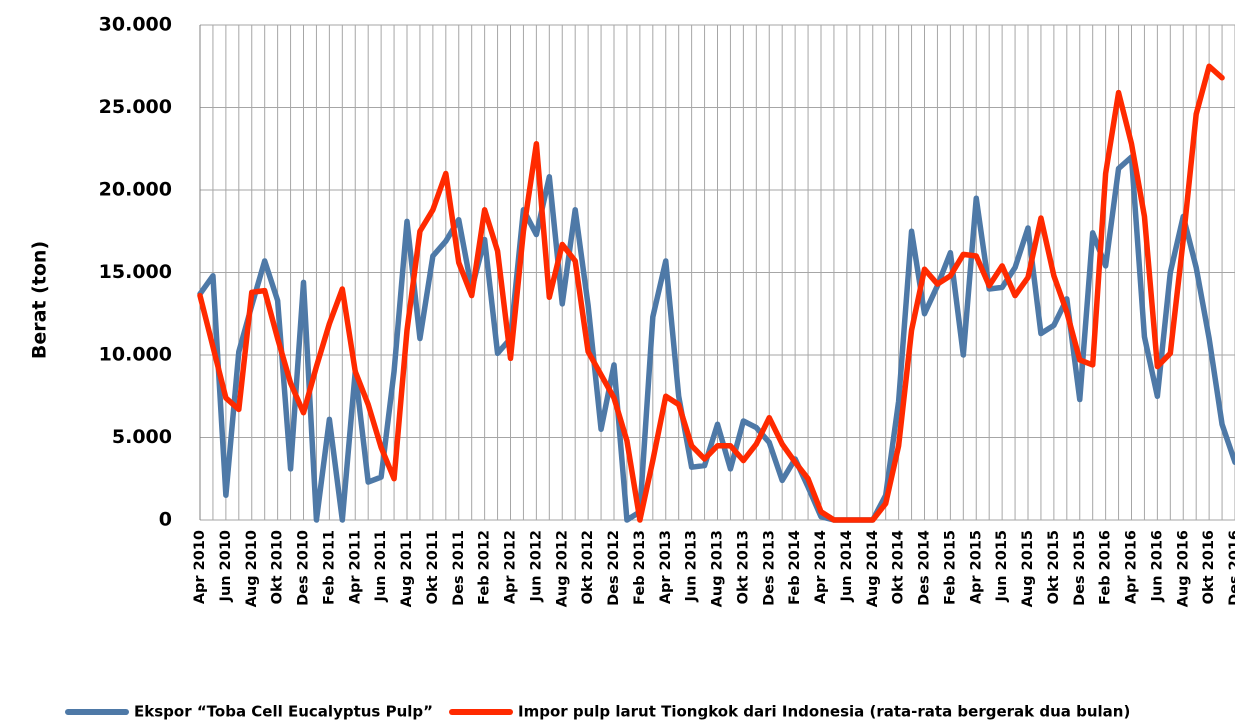 This screenshot has width=1235, height=725. Describe the element at coordinates (925, 568) in the screenshot. I see `x-tick-label: Des 2014` at that location.